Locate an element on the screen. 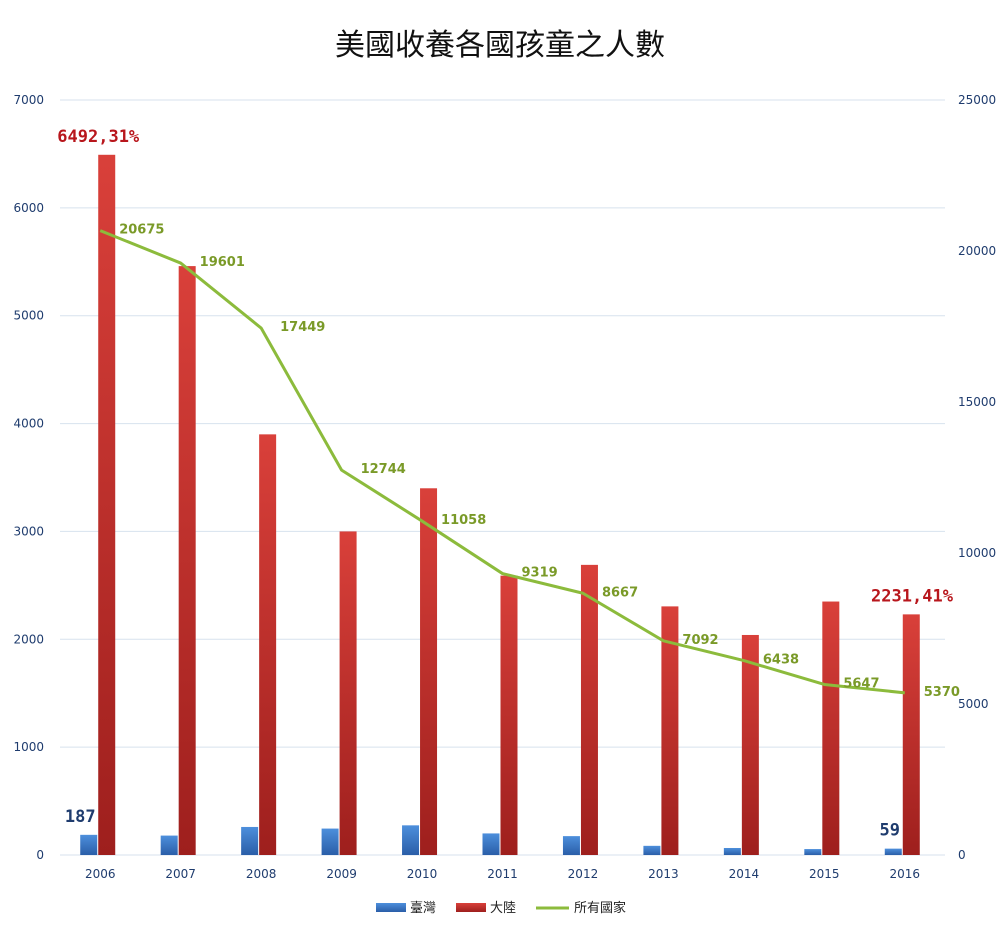 The width and height of the screenshot is (1000, 931). left-tick-label: 5000 is located at coordinates (28, 316).